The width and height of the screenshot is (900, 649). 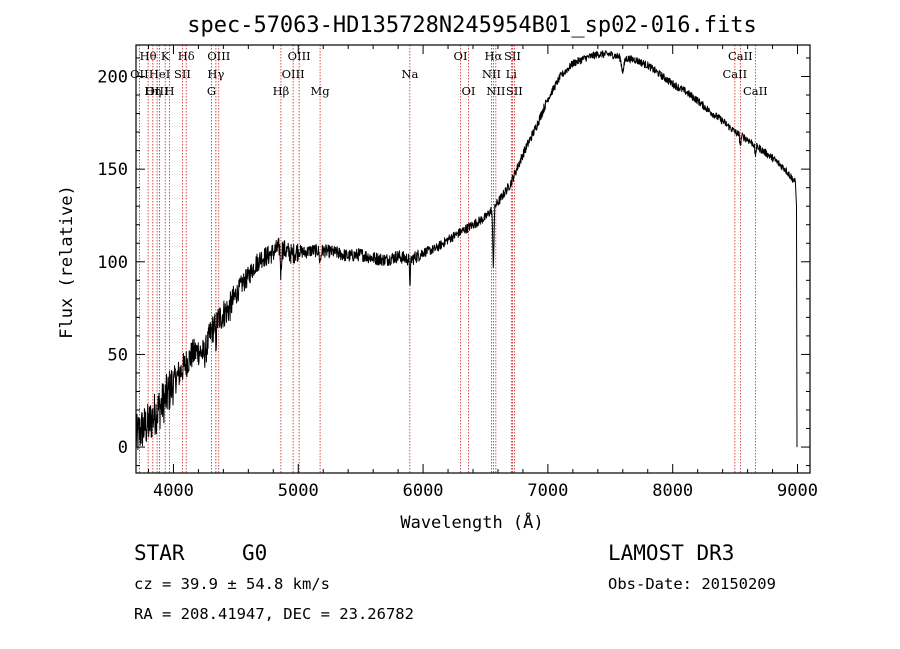 I want to click on x-tick-label: 4000, so click(x=173, y=491).